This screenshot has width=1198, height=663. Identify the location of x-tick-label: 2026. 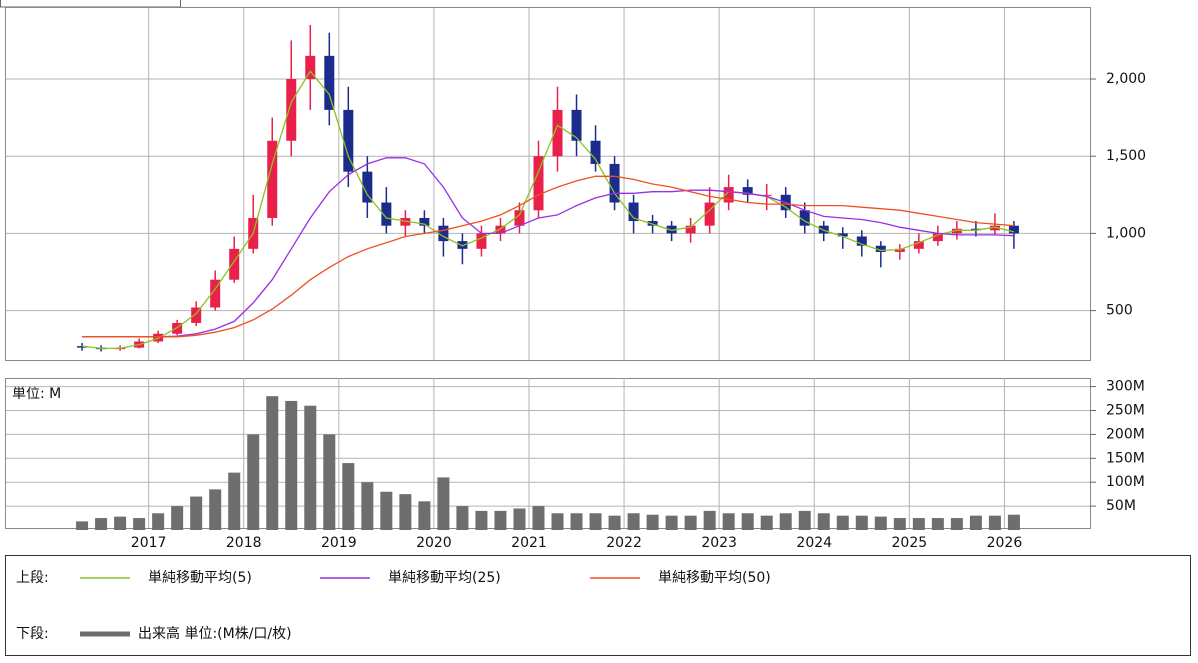
(1005, 543).